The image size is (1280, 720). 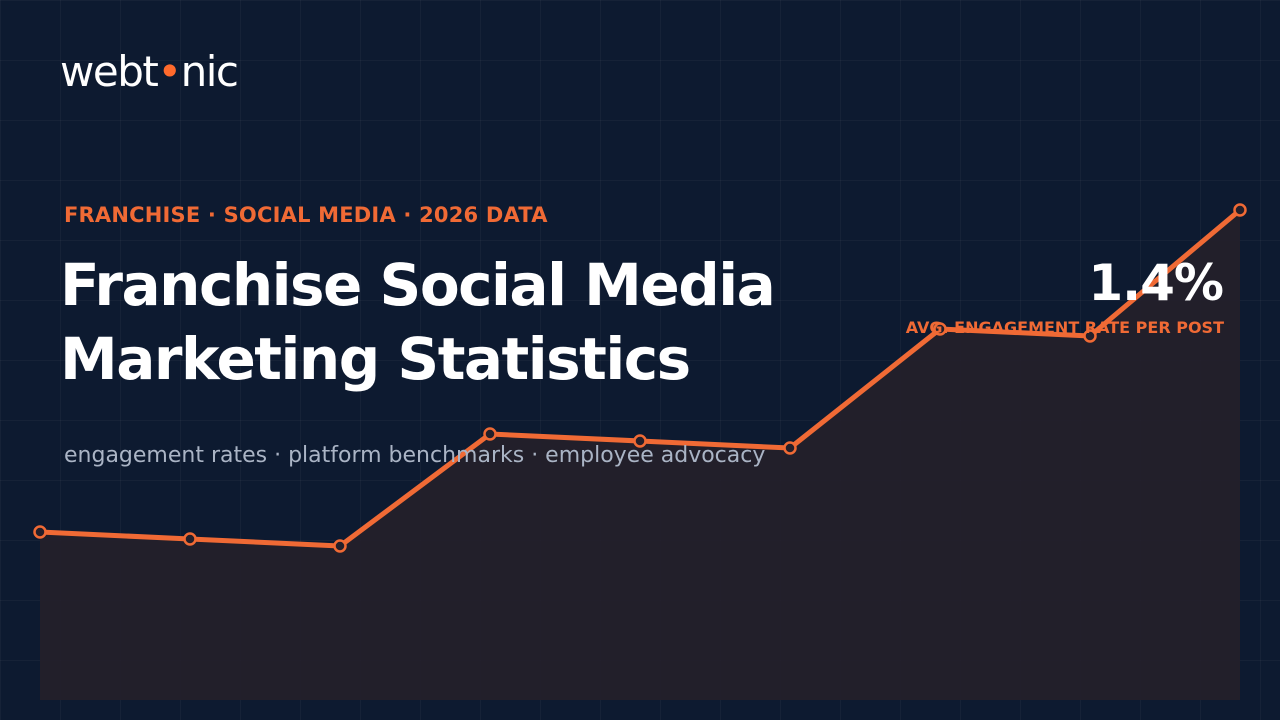 What do you see at coordinates (109, 71) in the screenshot?
I see `logo-text-start: webt` at bounding box center [109, 71].